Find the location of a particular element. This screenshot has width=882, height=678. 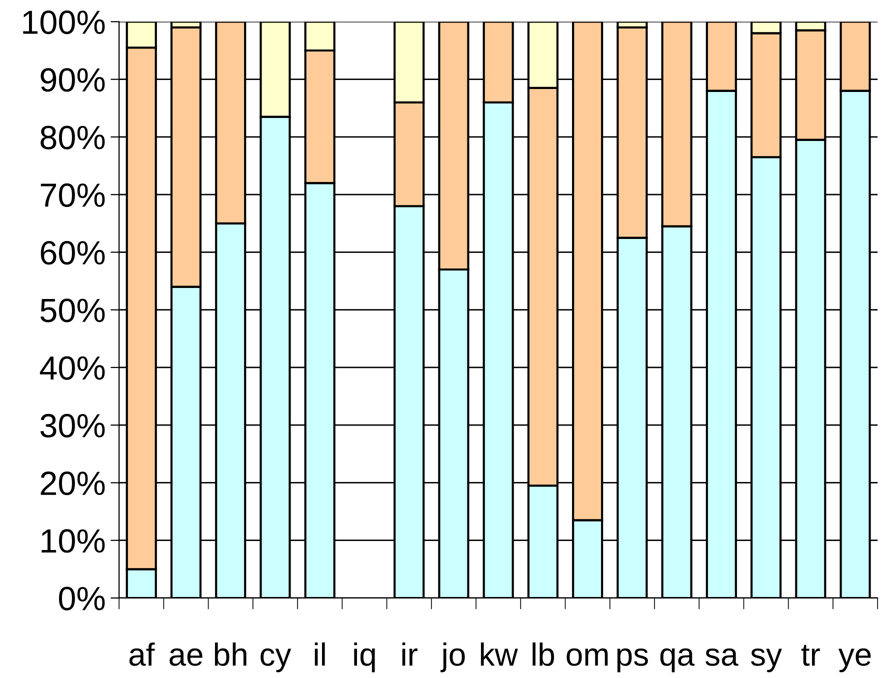

x-tick-label: bh is located at coordinates (230, 654).